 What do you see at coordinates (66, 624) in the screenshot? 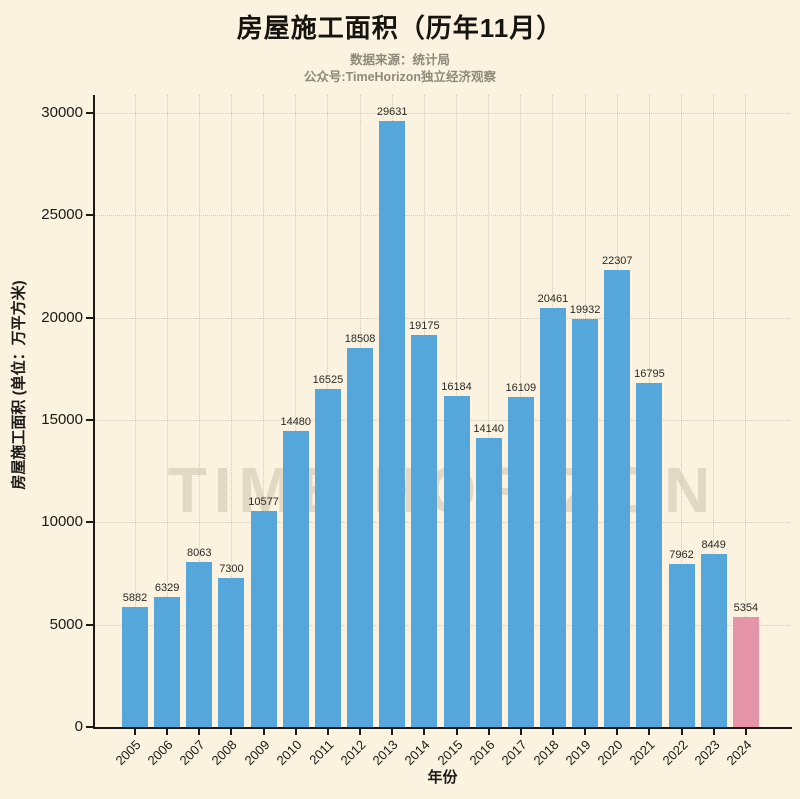
I see `y-tick-label: 5000` at bounding box center [66, 624].